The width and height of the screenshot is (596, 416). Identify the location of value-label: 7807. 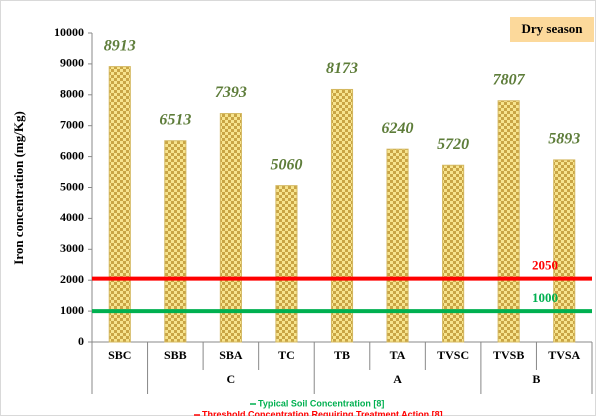
(509, 79).